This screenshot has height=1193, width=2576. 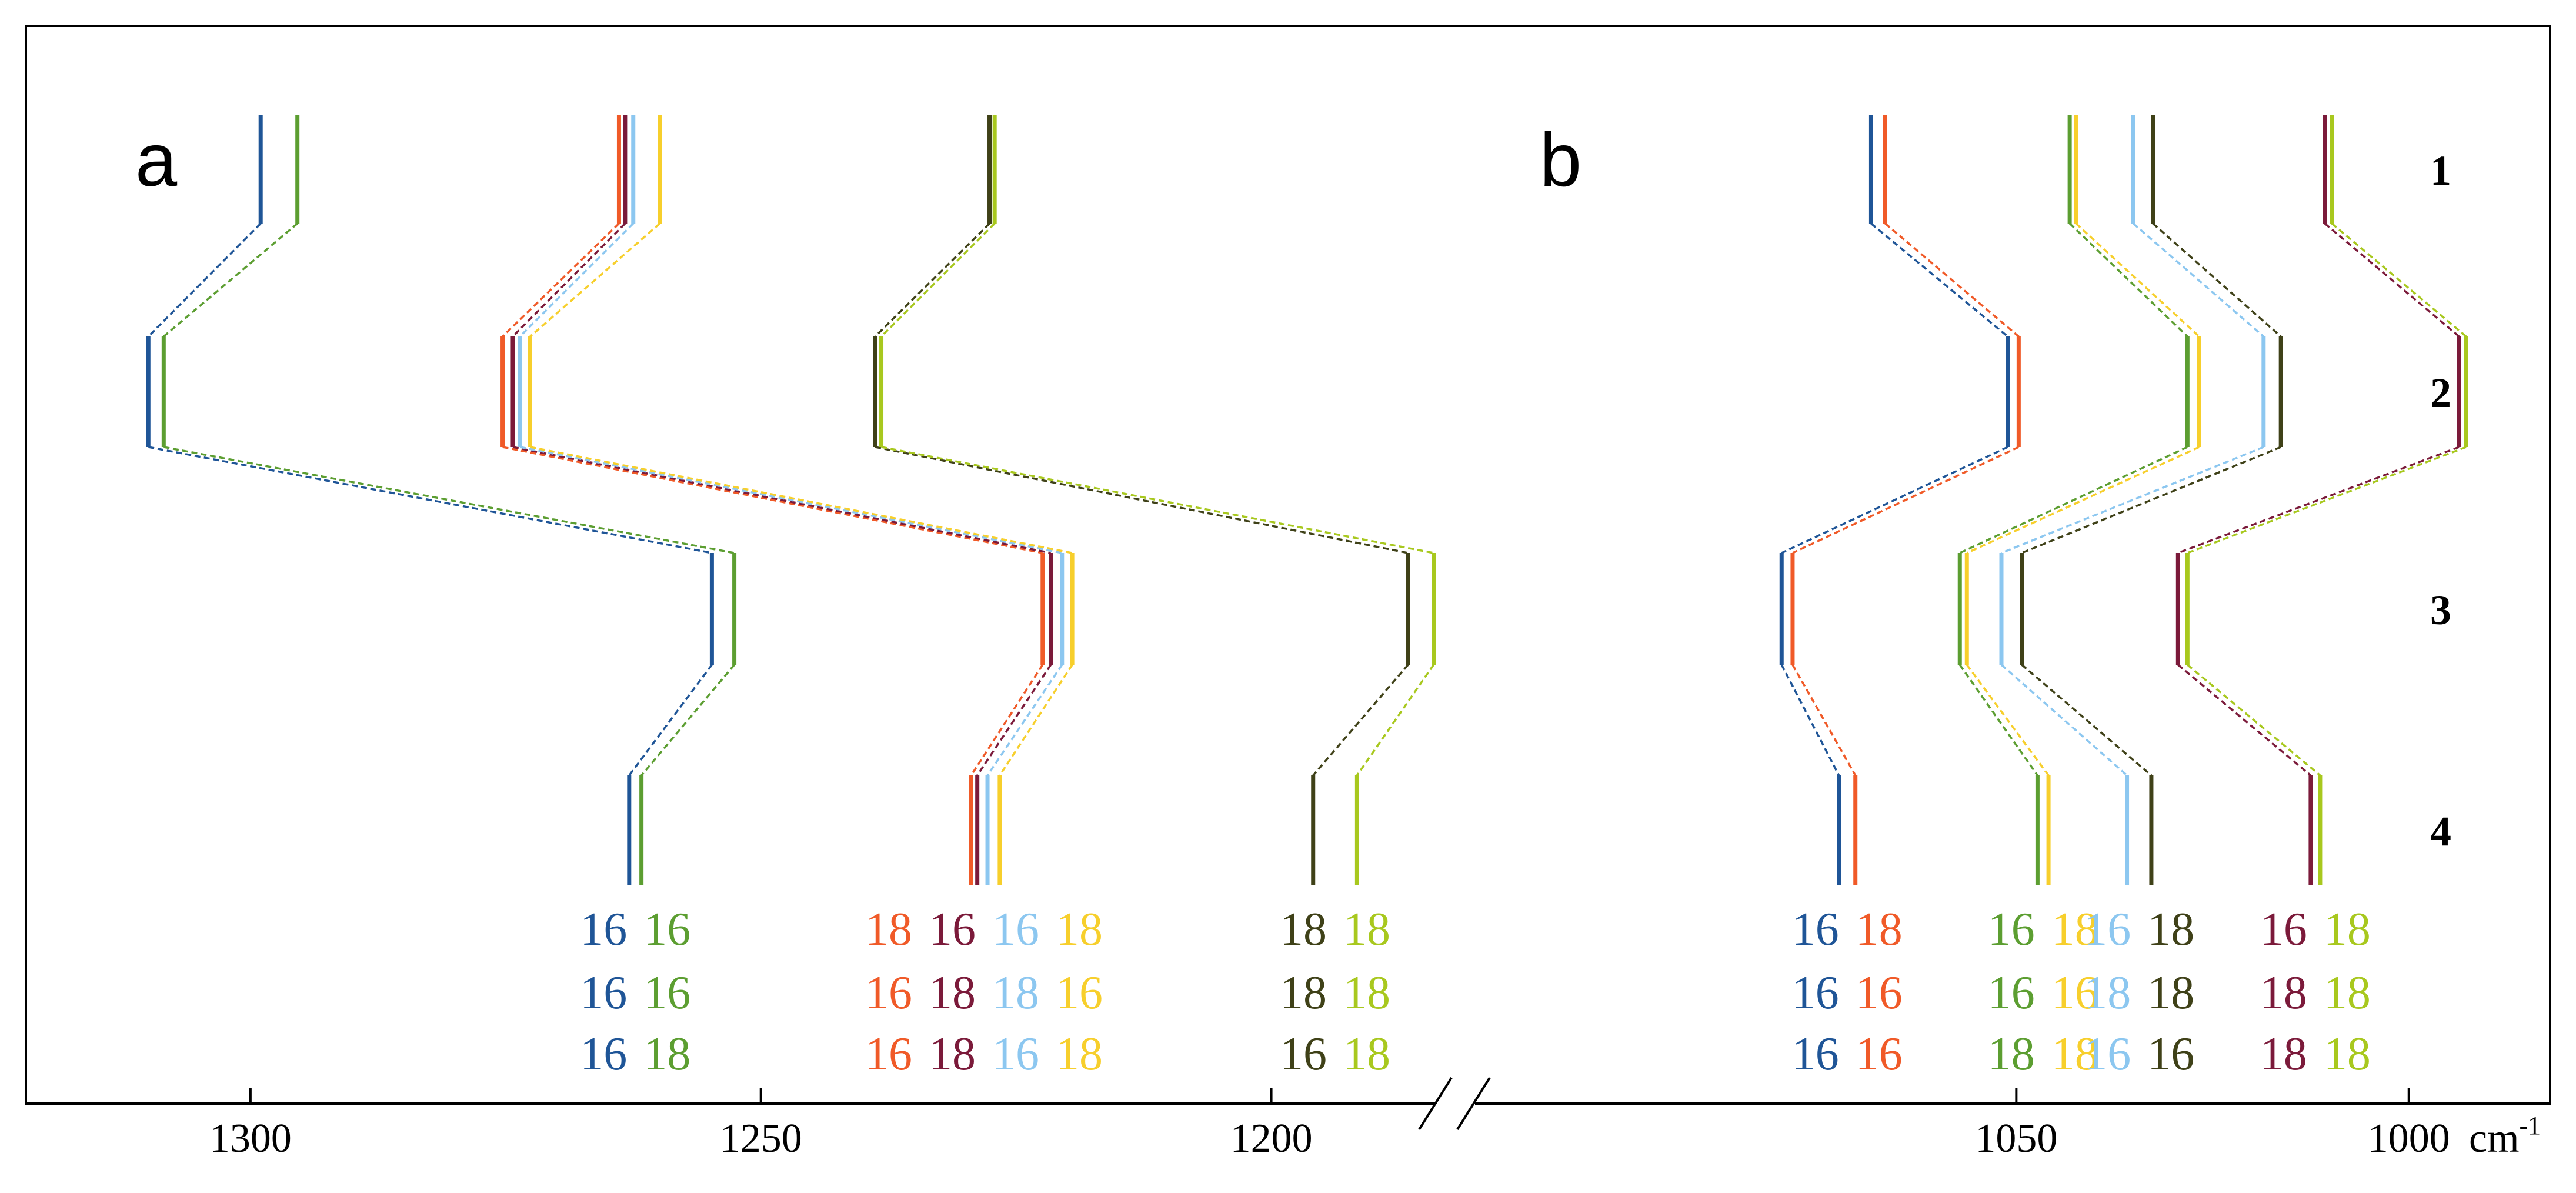 I want to click on axis-break-gap, so click(x=1455, y=1103).